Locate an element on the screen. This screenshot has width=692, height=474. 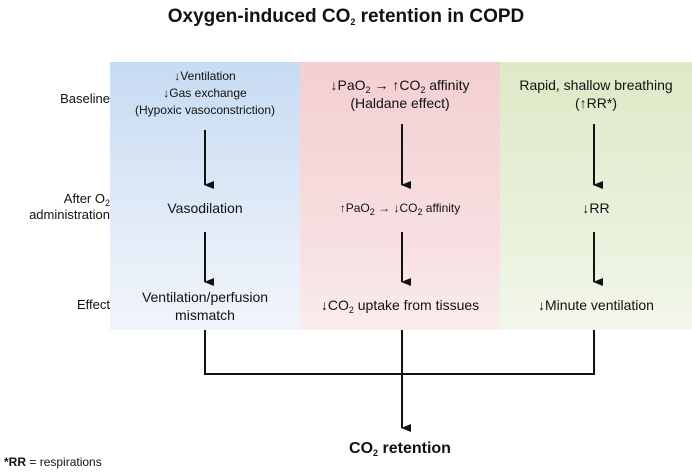
col2-effect: ↓CO2 uptake from tissues is located at coordinates (400, 306).